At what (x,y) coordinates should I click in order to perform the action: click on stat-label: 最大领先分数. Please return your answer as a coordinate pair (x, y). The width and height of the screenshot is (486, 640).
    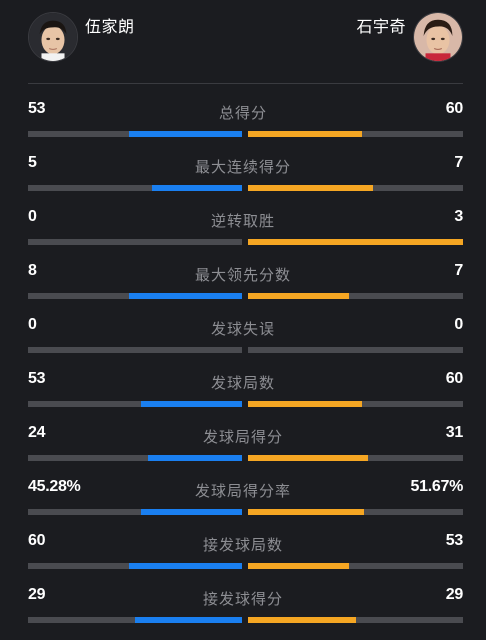
    Looking at the image, I should click on (242, 275).